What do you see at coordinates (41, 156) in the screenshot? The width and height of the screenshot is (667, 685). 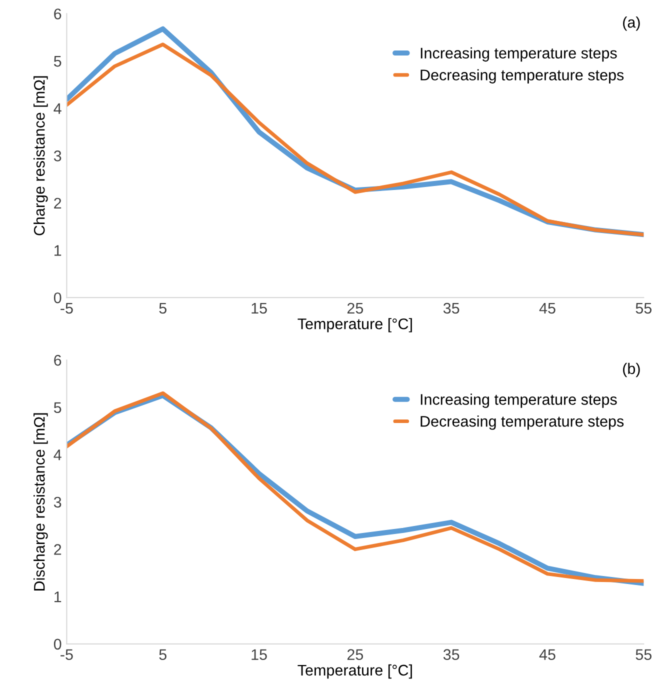 I see `y-axis-title: Charge resistance [mΩ]` at bounding box center [41, 156].